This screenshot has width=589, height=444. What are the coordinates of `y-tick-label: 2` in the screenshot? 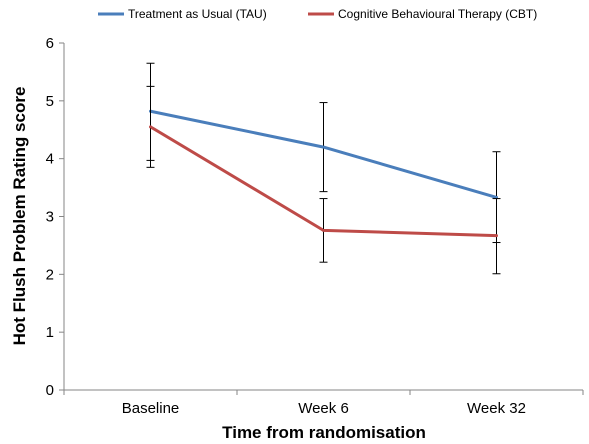 It's located at (50, 274).